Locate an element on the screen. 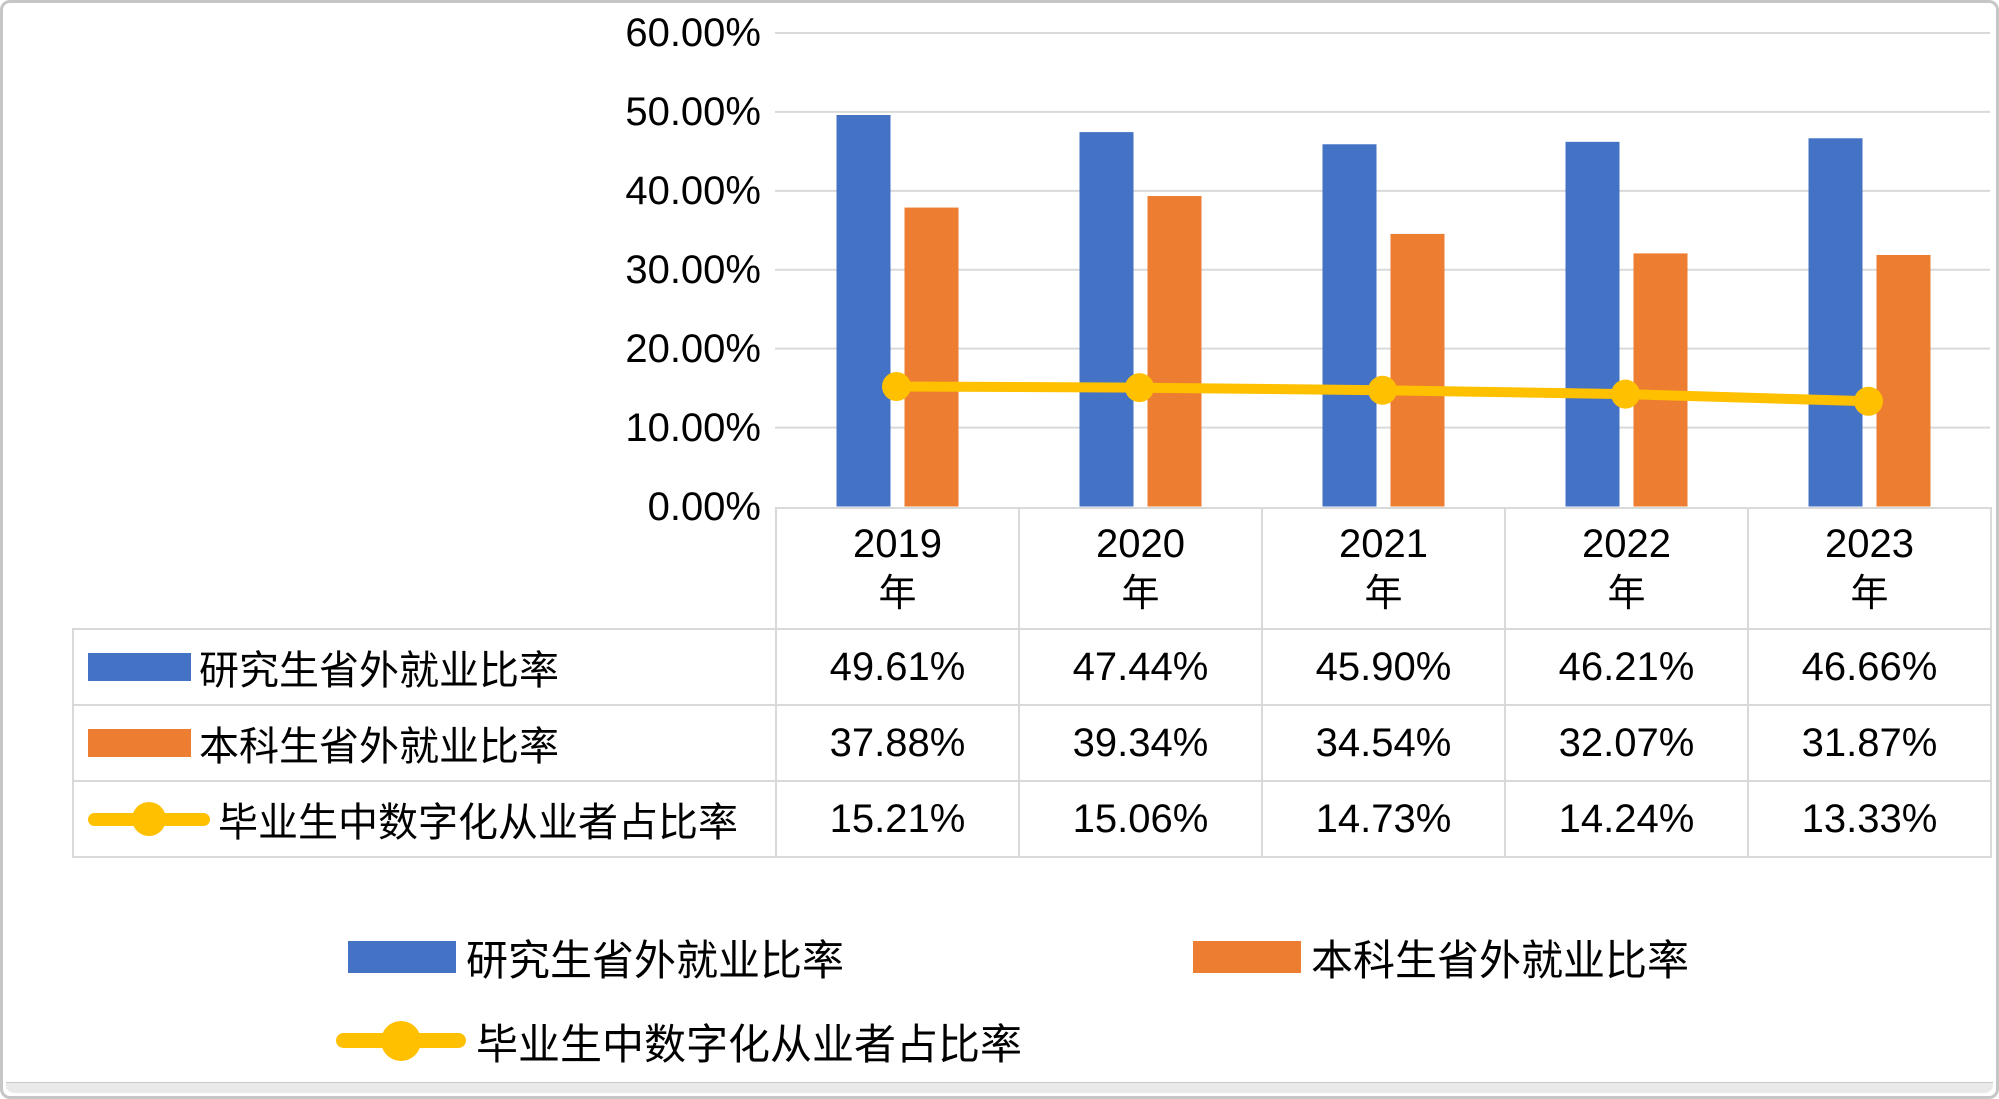 The width and height of the screenshot is (1999, 1099). value-series1-2019: 37.88% is located at coordinates (897, 743).